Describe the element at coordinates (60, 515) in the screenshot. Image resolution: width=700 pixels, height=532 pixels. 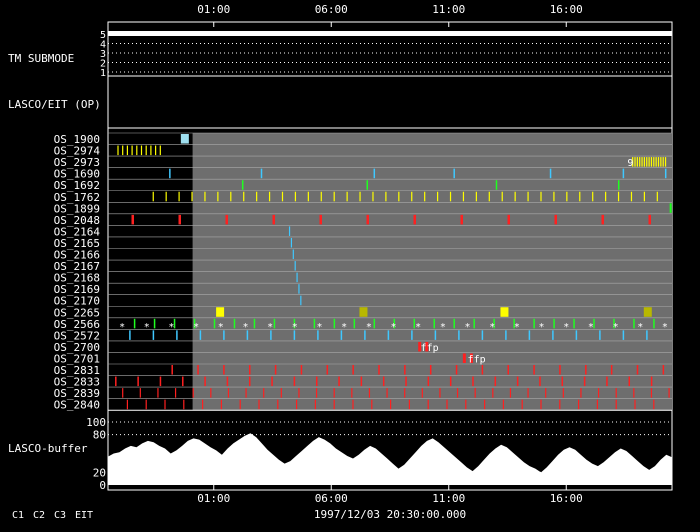
I see `legend-item: C3` at that location.